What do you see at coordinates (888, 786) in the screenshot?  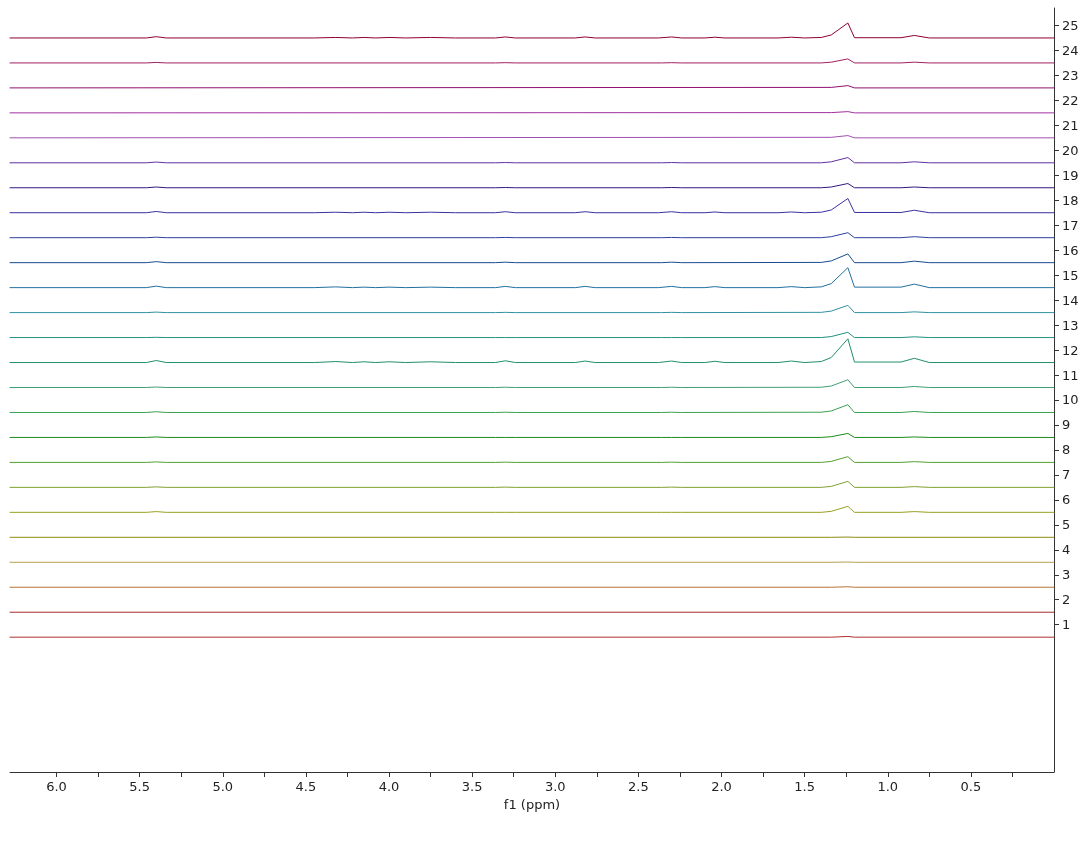 I see `x-tick-label: 1.0` at bounding box center [888, 786].